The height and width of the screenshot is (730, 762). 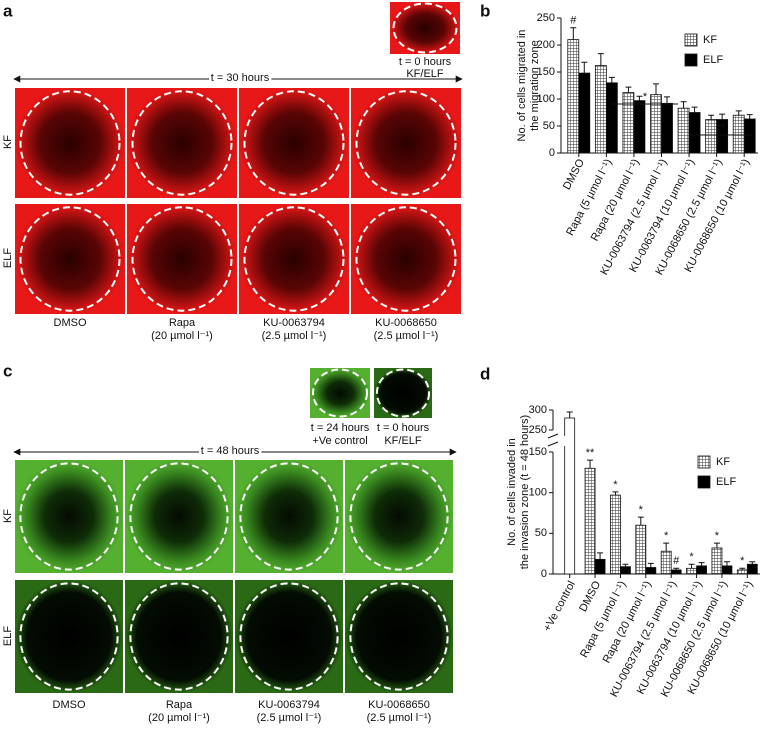 What do you see at coordinates (179, 705) in the screenshot?
I see `column-label: Rapa` at bounding box center [179, 705].